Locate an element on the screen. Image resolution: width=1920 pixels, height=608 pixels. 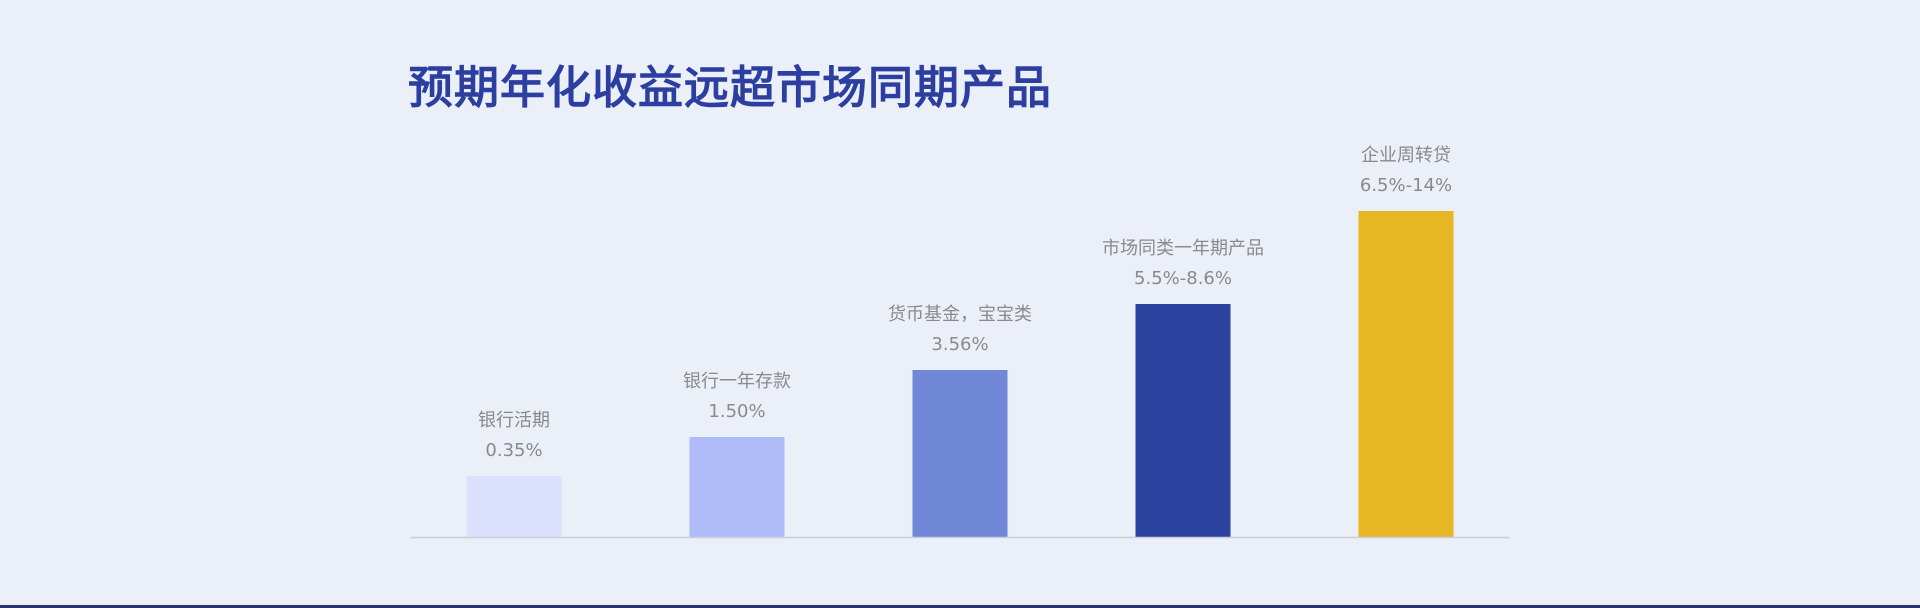
category-label-2: 银行一年存款 is located at coordinates (737, 381).